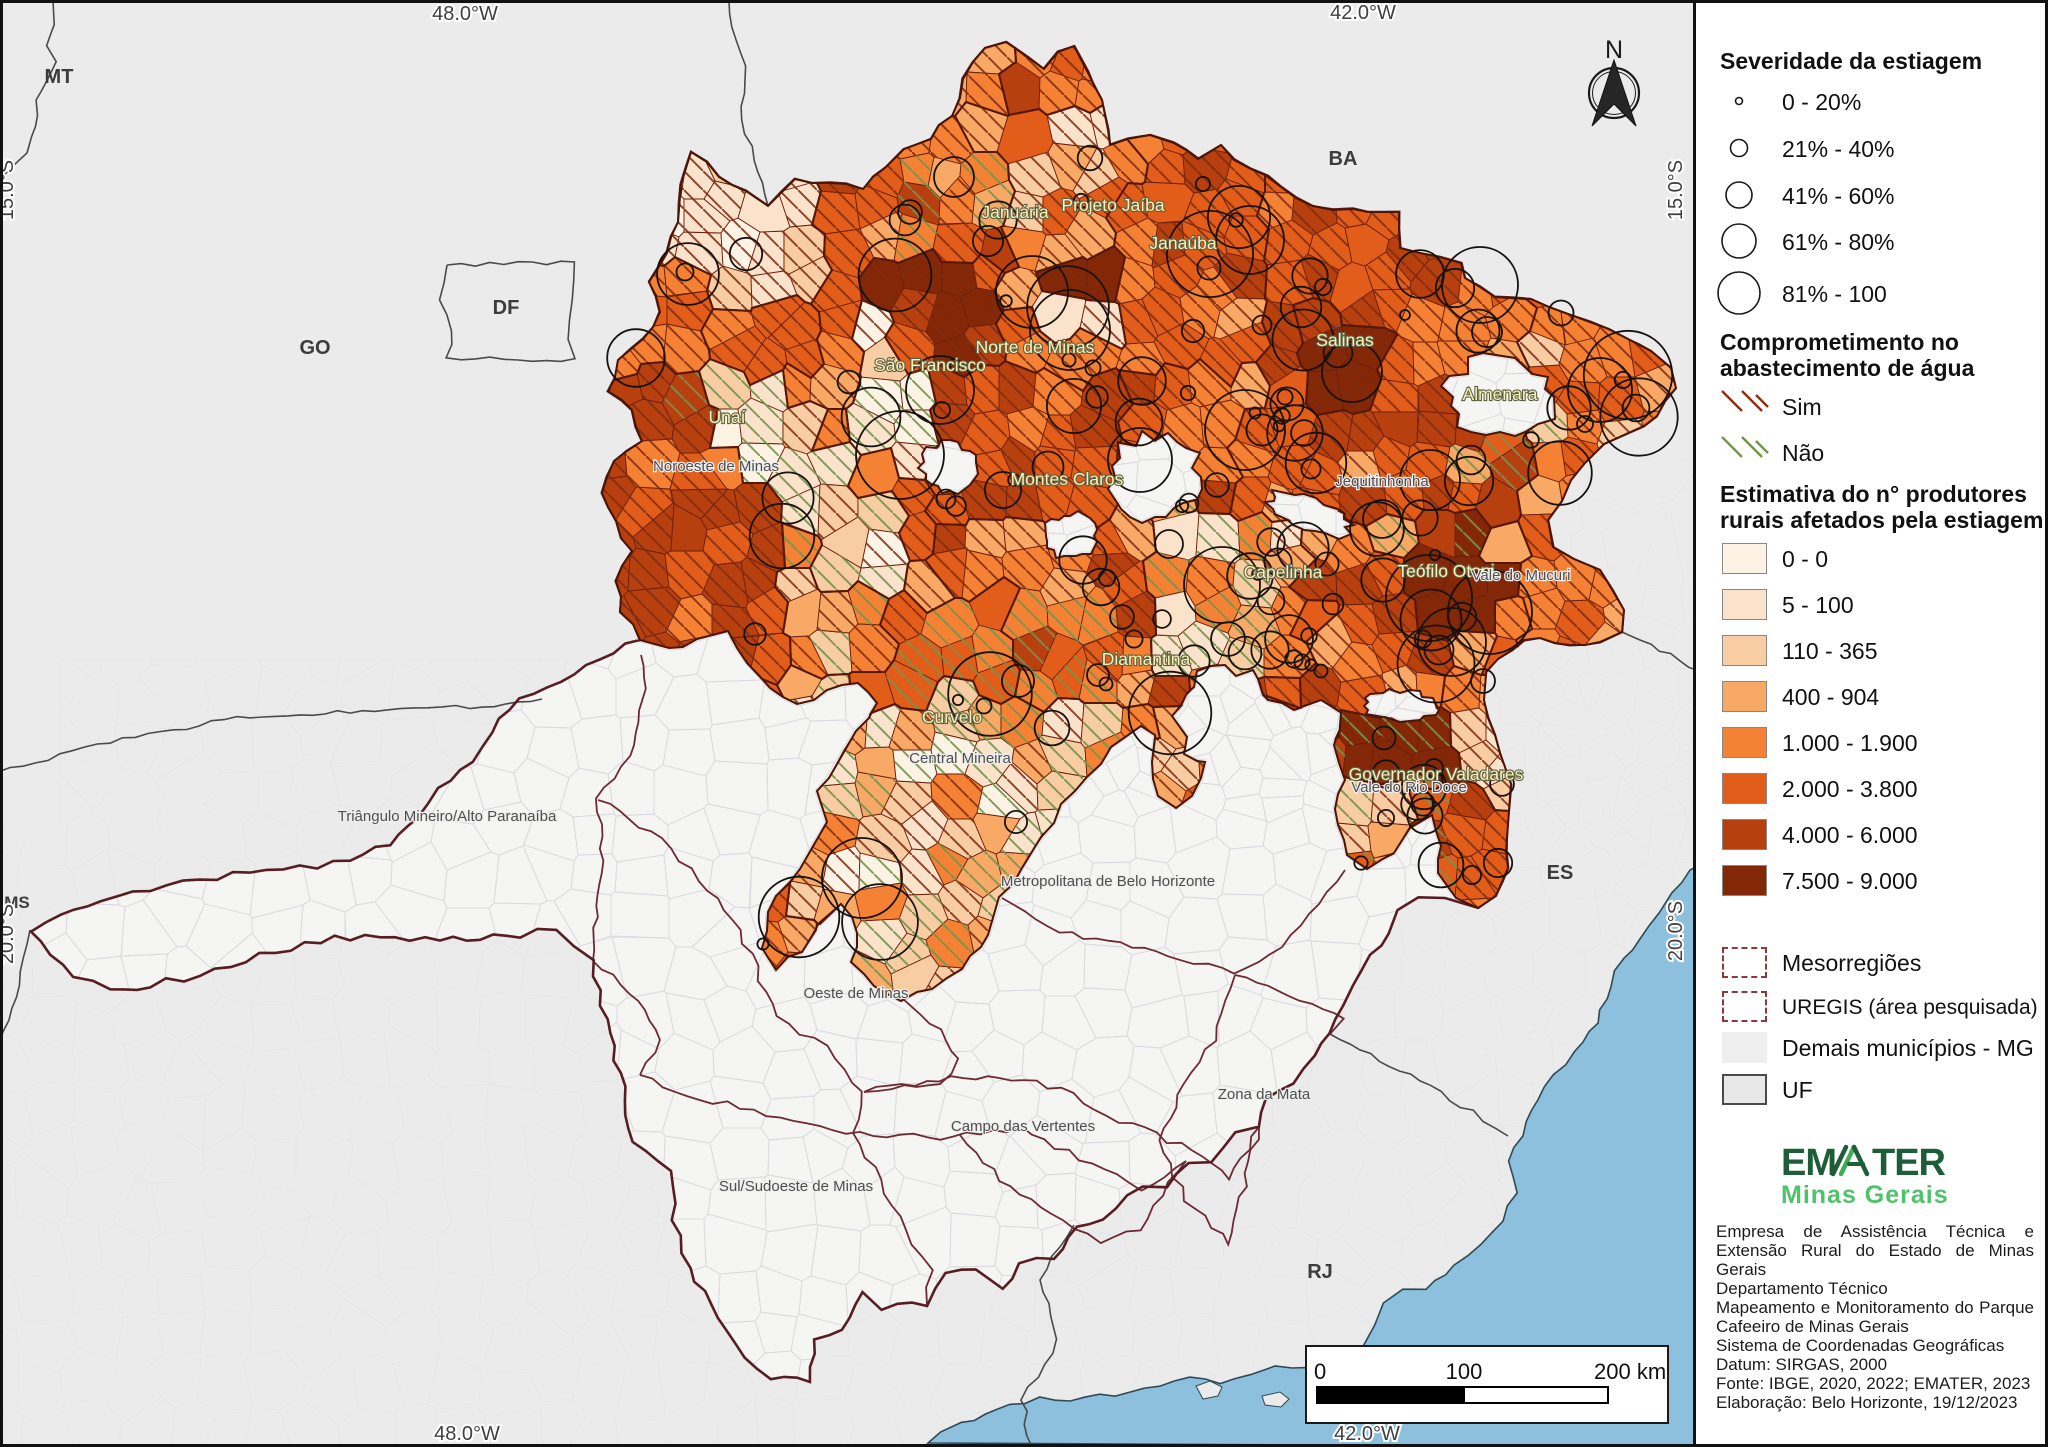 This screenshot has width=2048, height=1447. Describe the element at coordinates (1182, 243) in the screenshot. I see `svg-text: Janaúba` at that location.